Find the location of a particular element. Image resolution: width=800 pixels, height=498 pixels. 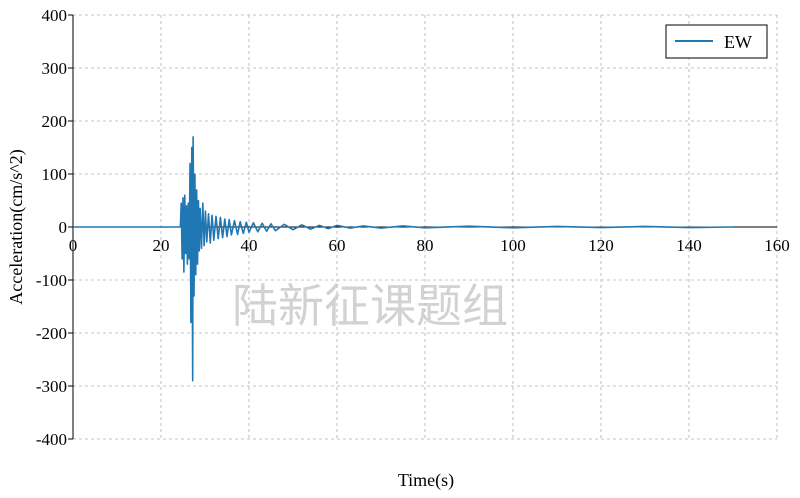

x-tick-label: 140 is located at coordinates (689, 245).